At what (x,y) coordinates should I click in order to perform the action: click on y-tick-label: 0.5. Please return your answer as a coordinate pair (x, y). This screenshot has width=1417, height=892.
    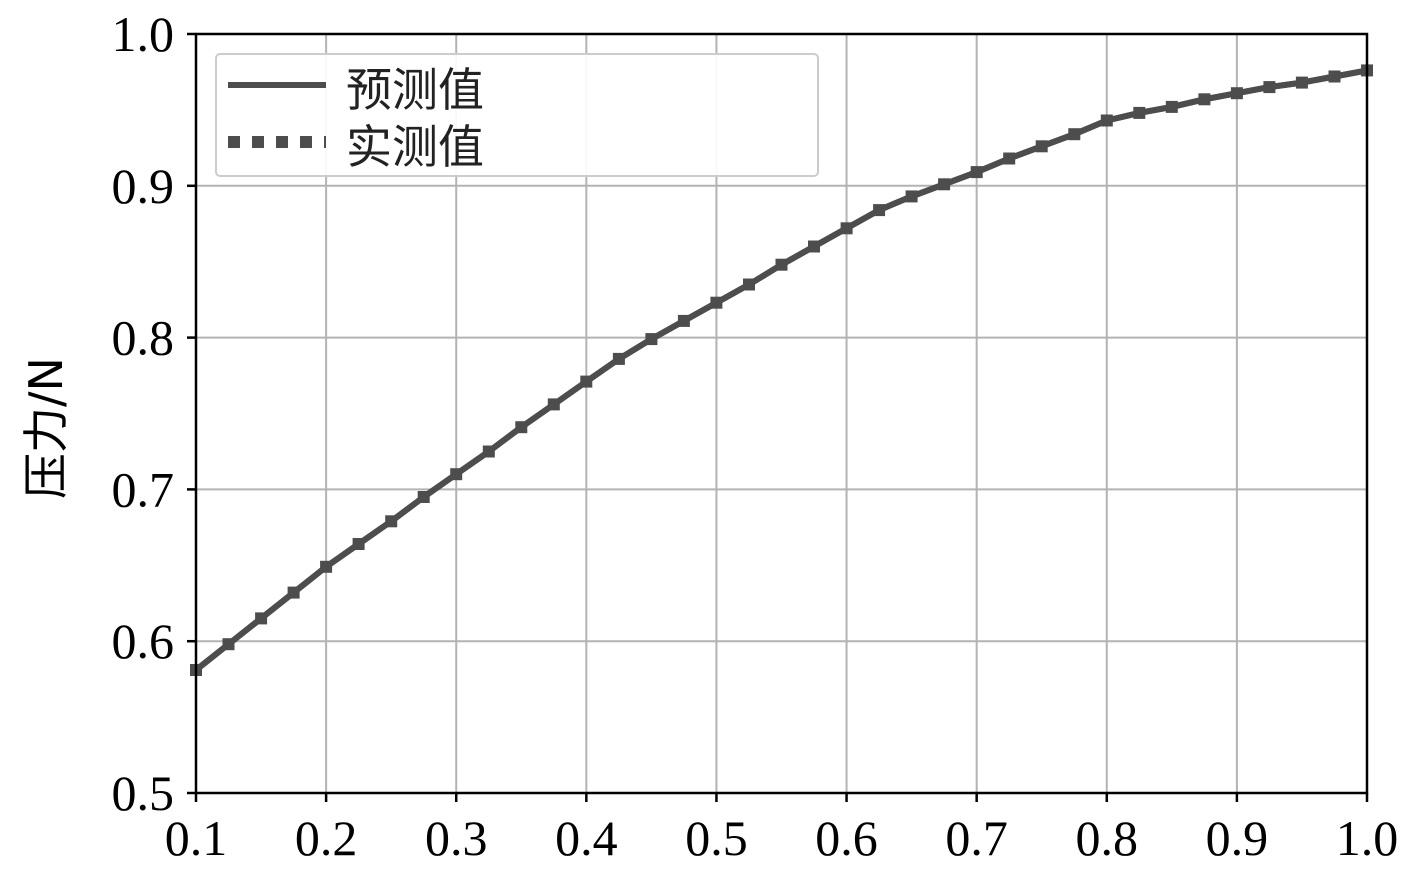
    Looking at the image, I should click on (143, 793).